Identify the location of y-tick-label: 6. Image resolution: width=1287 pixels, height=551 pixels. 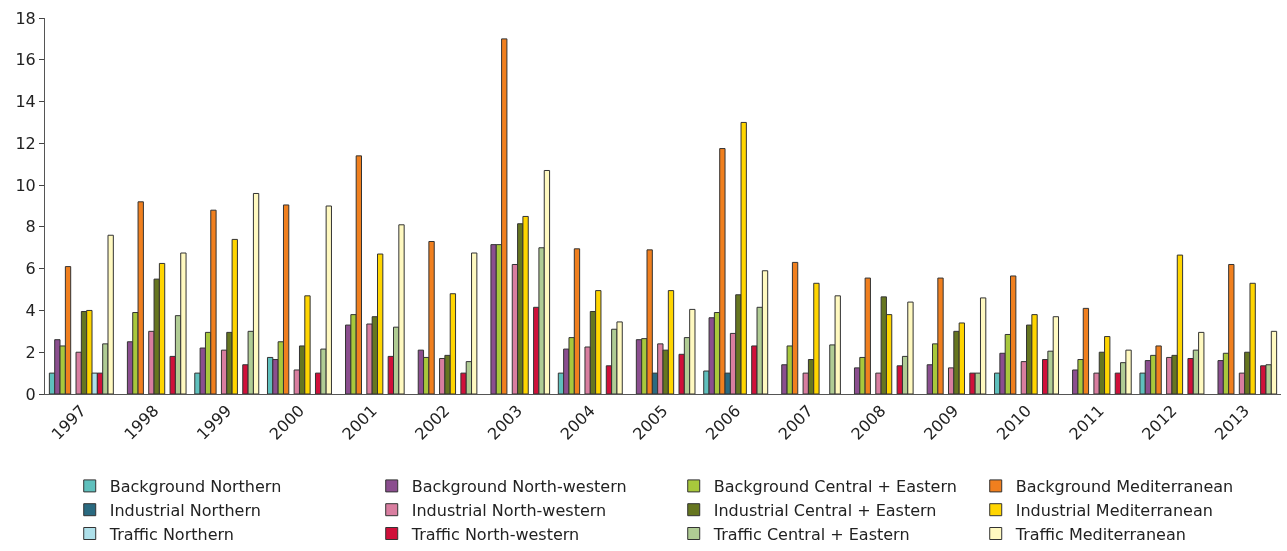
(30, 269).